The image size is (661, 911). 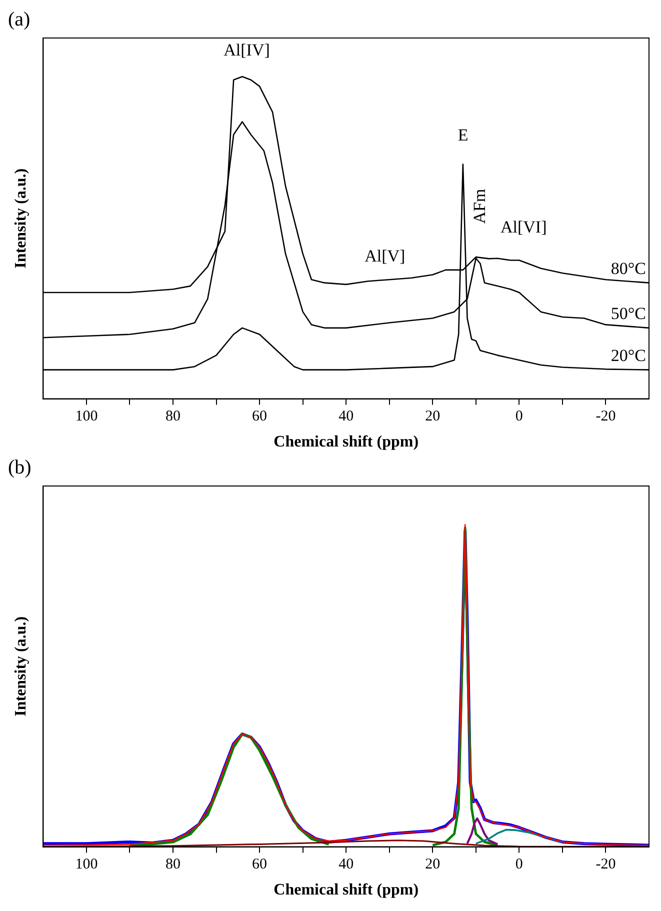 I want to click on chart-title: (b), so click(x=20, y=467).